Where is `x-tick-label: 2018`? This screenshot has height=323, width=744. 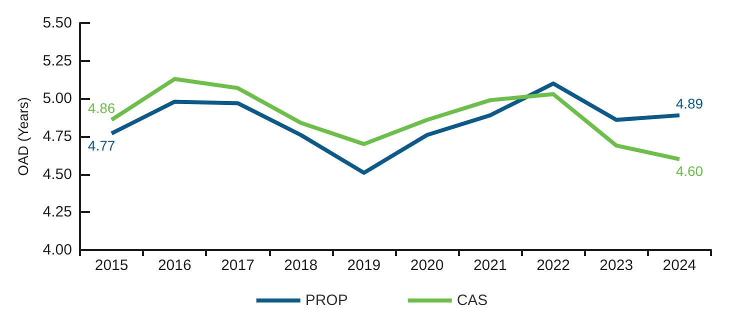
x-tick-label: 2018 is located at coordinates (301, 265).